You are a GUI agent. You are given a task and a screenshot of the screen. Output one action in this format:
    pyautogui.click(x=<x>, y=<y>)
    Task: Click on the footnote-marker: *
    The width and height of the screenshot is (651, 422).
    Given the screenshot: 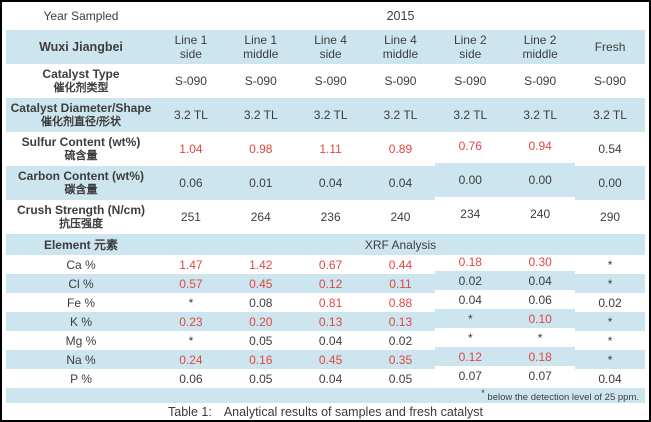 What is the action you would take?
    pyautogui.click(x=483, y=393)
    